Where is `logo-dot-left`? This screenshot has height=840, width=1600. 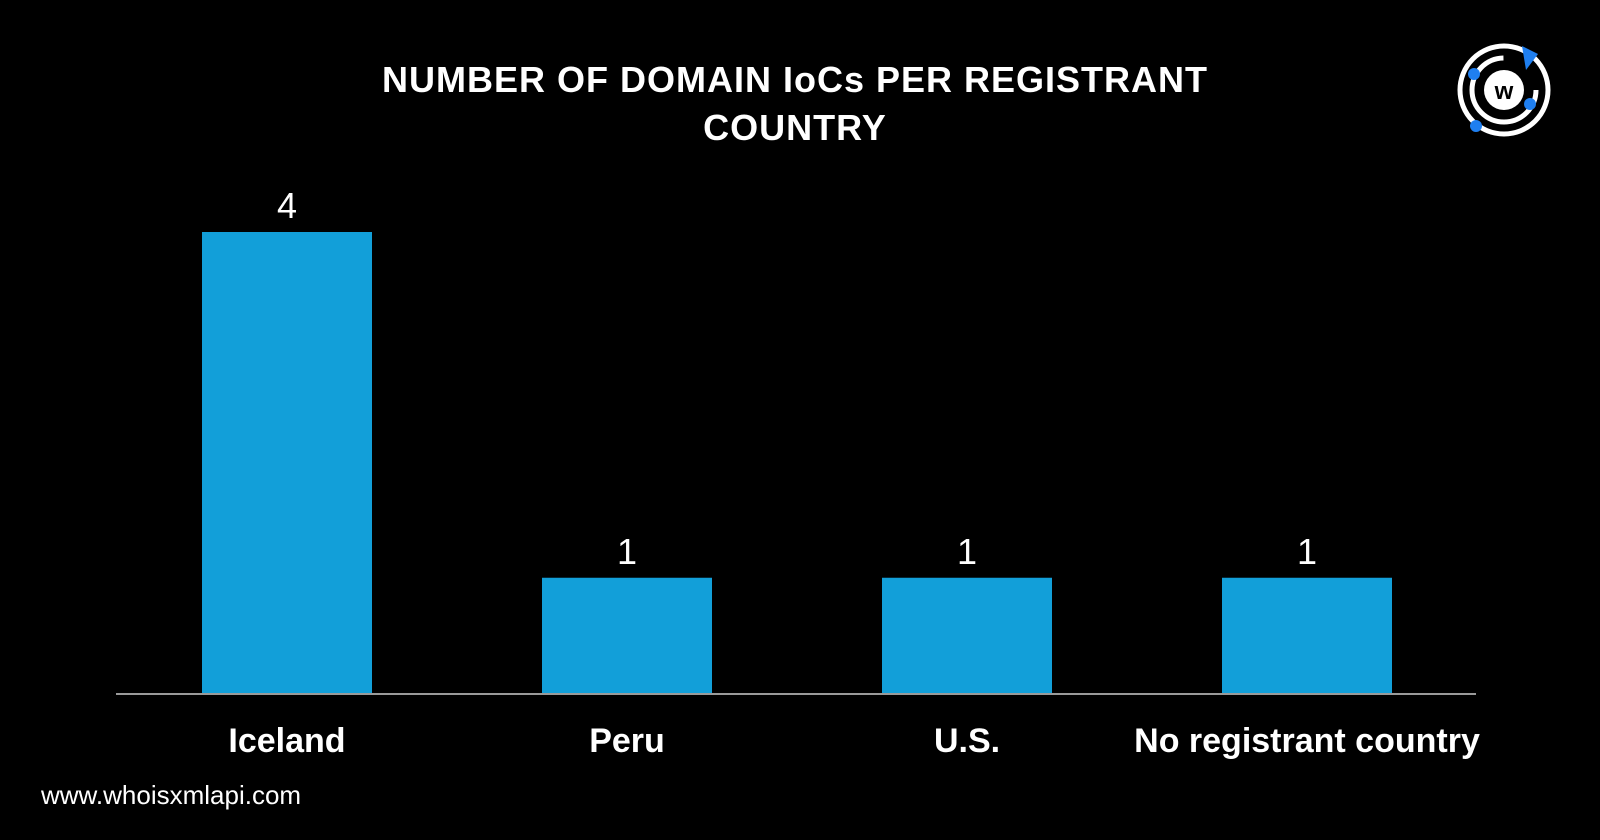
logo-dot-left is located at coordinates (1474, 74).